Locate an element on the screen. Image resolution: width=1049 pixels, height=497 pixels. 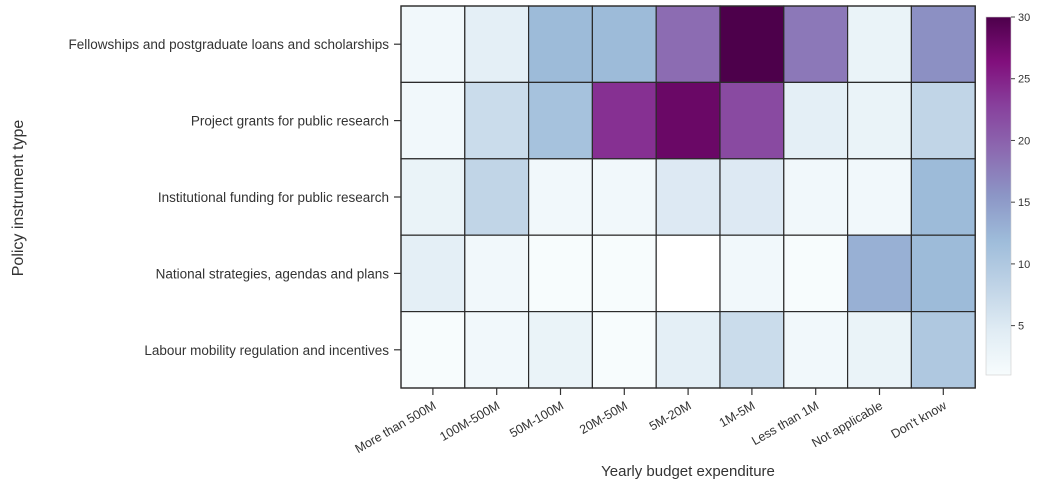
x-tick-label: More than 500M is located at coordinates (396, 427).